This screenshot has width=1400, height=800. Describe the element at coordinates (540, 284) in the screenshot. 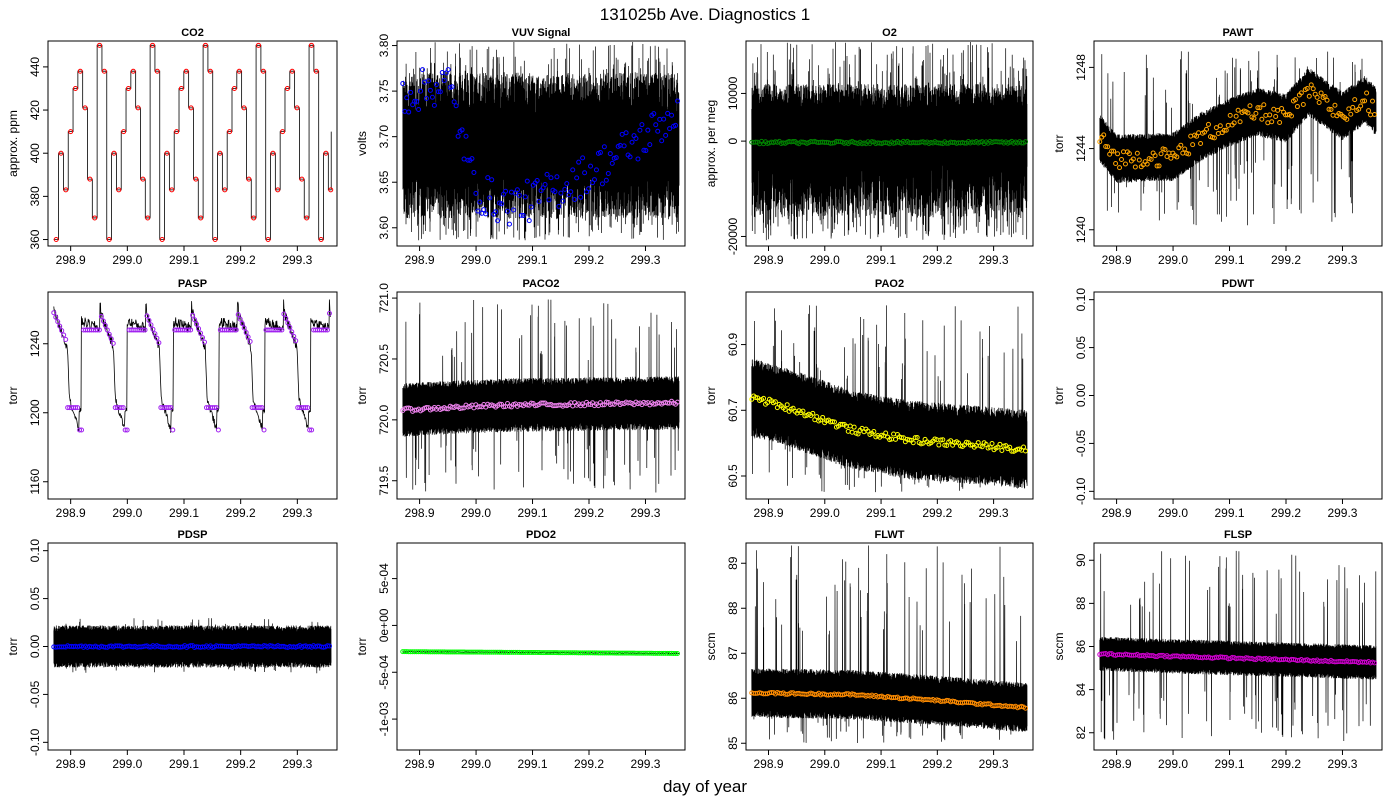

I see `panel-title: PACO2` at that location.